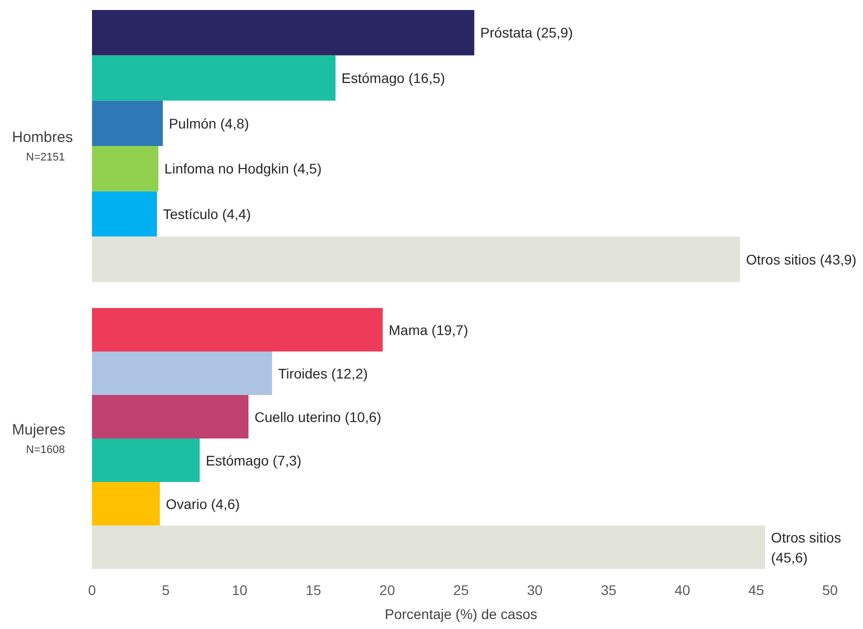 Image resolution: width=863 pixels, height=629 pixels. What do you see at coordinates (461, 614) in the screenshot?
I see `x-axis-title: Porcentaje (%) de casos` at bounding box center [461, 614].